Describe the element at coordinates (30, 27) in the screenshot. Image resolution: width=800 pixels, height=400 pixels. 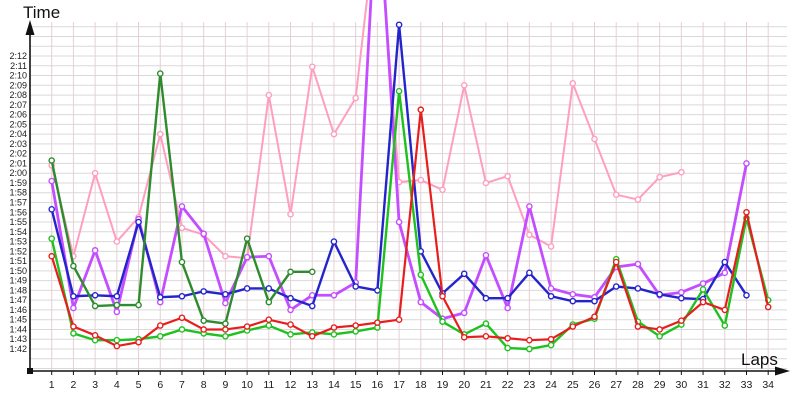
I see `y-axis-arrow-icon` at that location.